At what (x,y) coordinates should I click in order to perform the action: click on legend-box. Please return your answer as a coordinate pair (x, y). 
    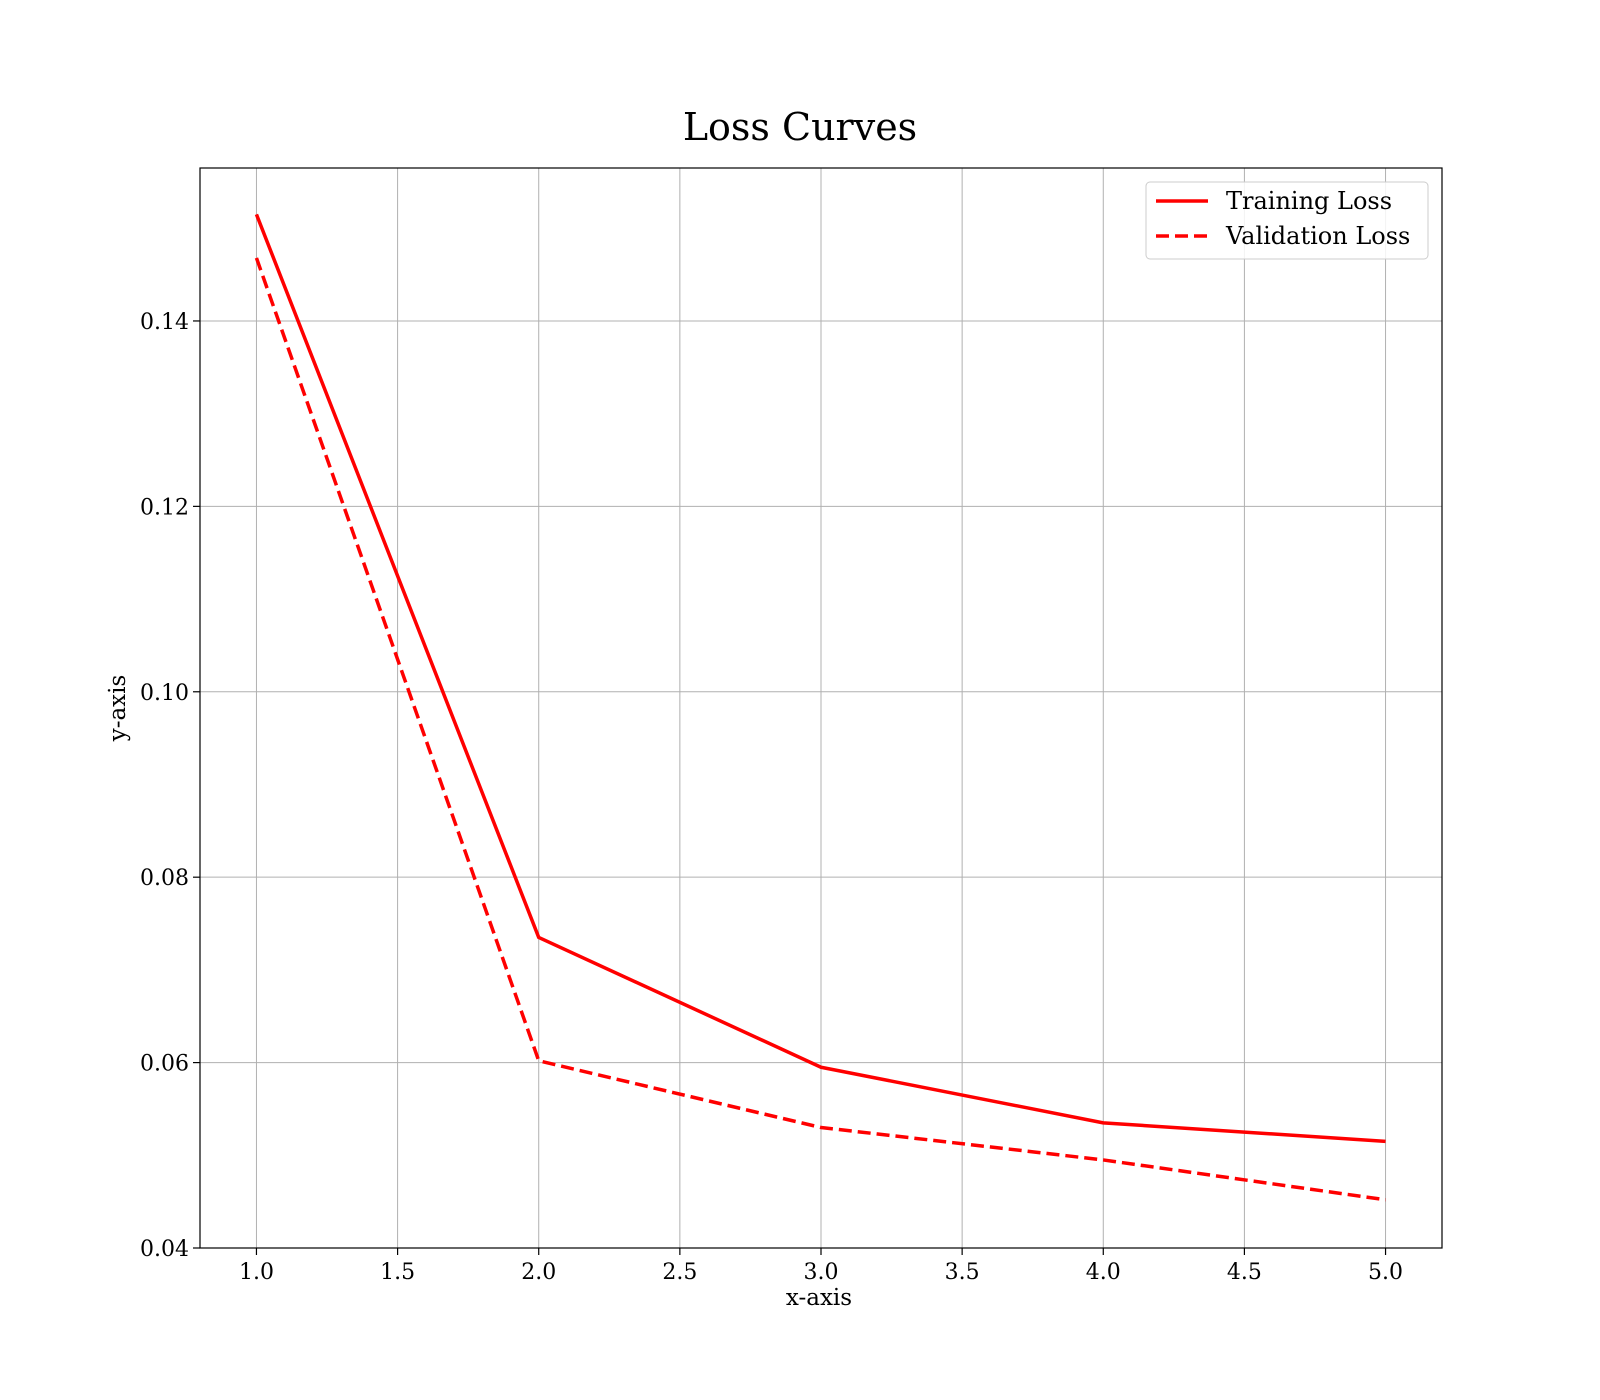
    Looking at the image, I should click on (1287, 220).